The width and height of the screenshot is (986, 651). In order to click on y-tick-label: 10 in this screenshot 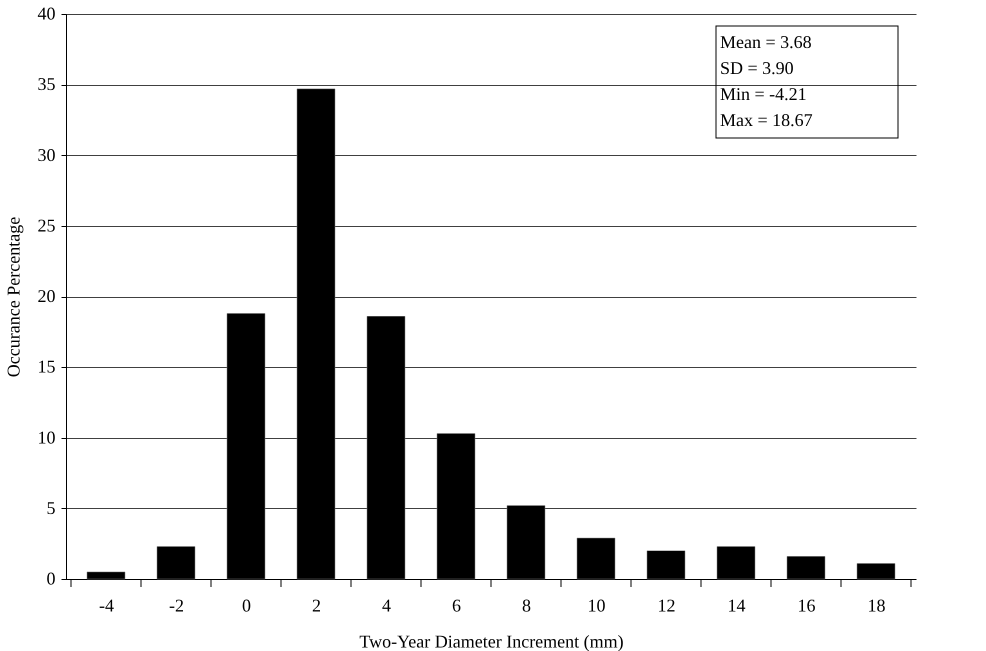, I will do `click(47, 437)`.